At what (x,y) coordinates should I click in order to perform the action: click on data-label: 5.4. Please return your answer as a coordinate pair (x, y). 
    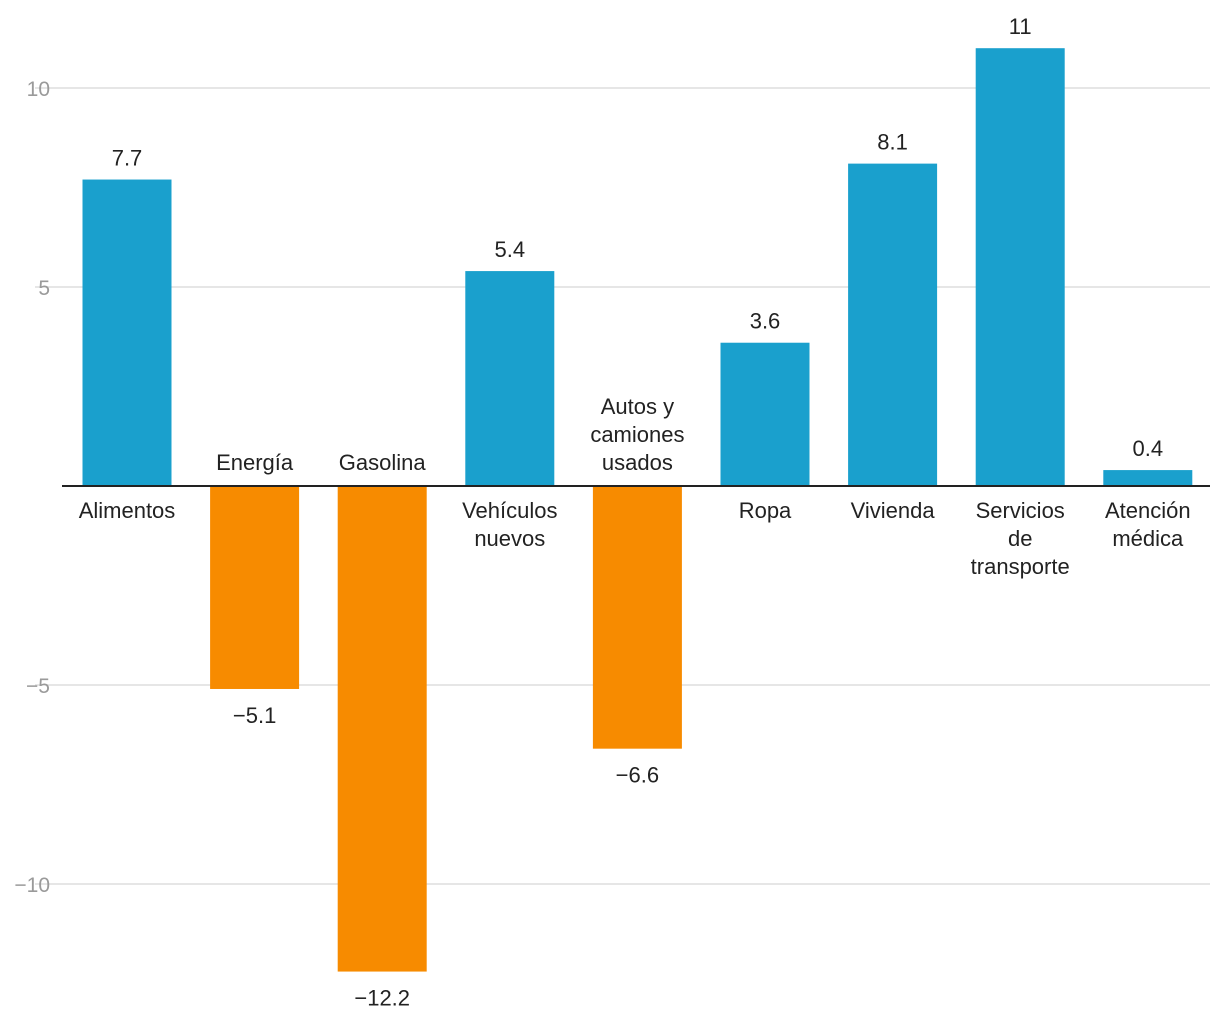
    Looking at the image, I should click on (510, 249).